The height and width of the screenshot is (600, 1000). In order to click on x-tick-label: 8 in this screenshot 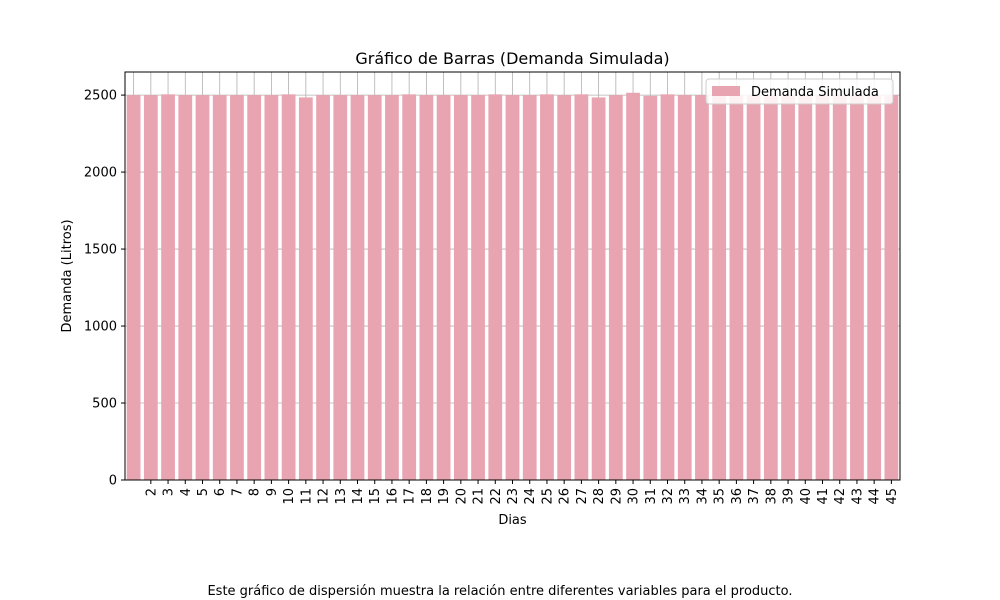, I will do `click(255, 492)`.